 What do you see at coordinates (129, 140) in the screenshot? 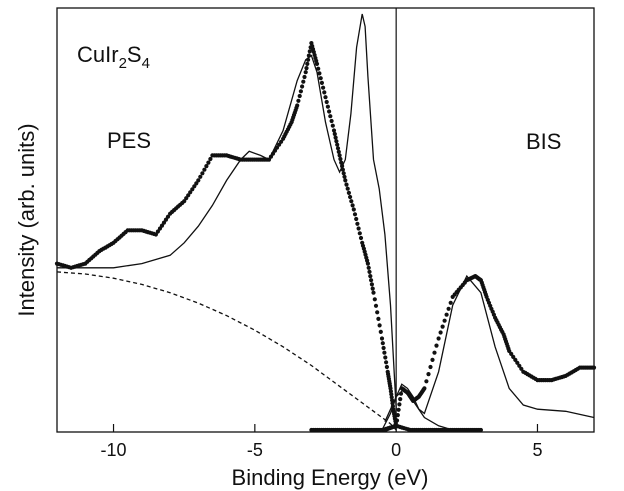
I see `pes-label: PES` at bounding box center [129, 140].